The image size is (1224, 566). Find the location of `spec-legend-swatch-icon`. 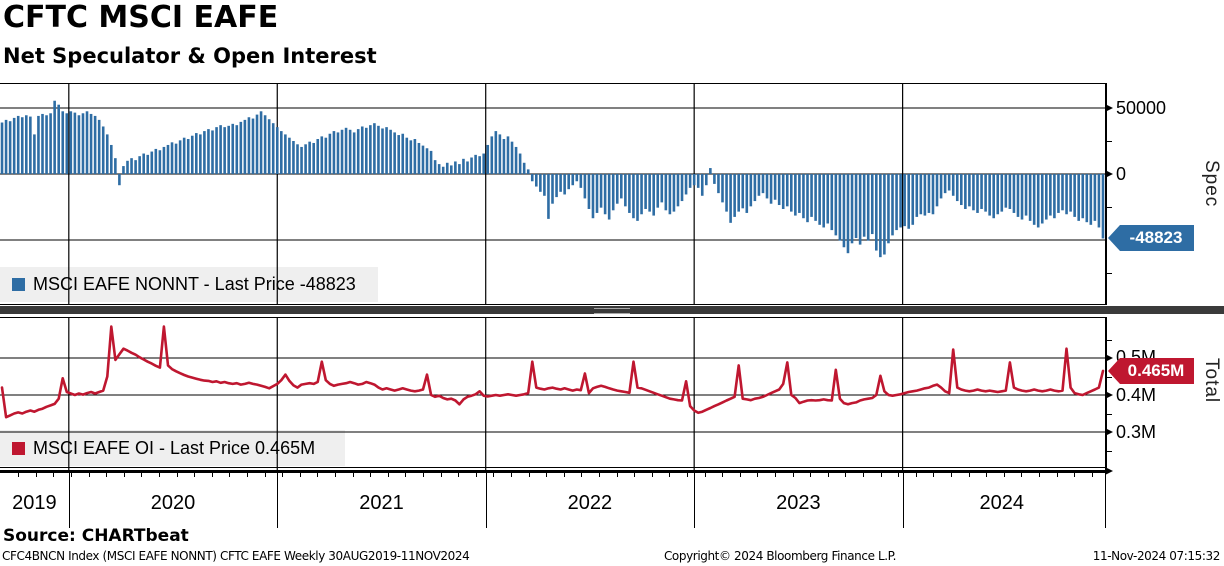

spec-legend-swatch-icon is located at coordinates (18, 284).